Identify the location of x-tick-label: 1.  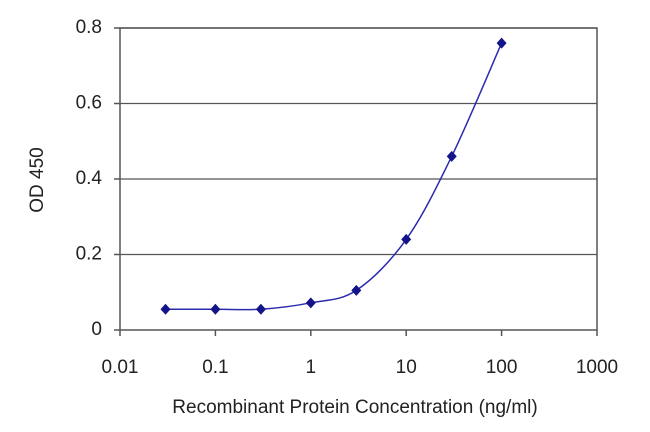
(311, 367).